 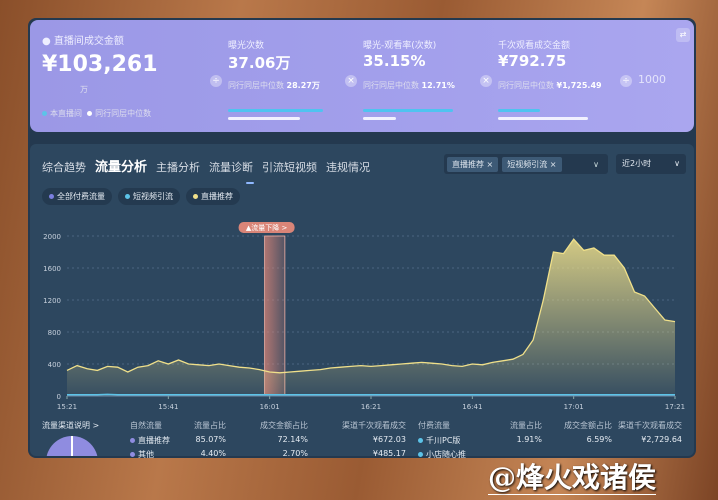 What do you see at coordinates (295, 453) in the screenshot?
I see `table-cell: 2.70%` at bounding box center [295, 453].